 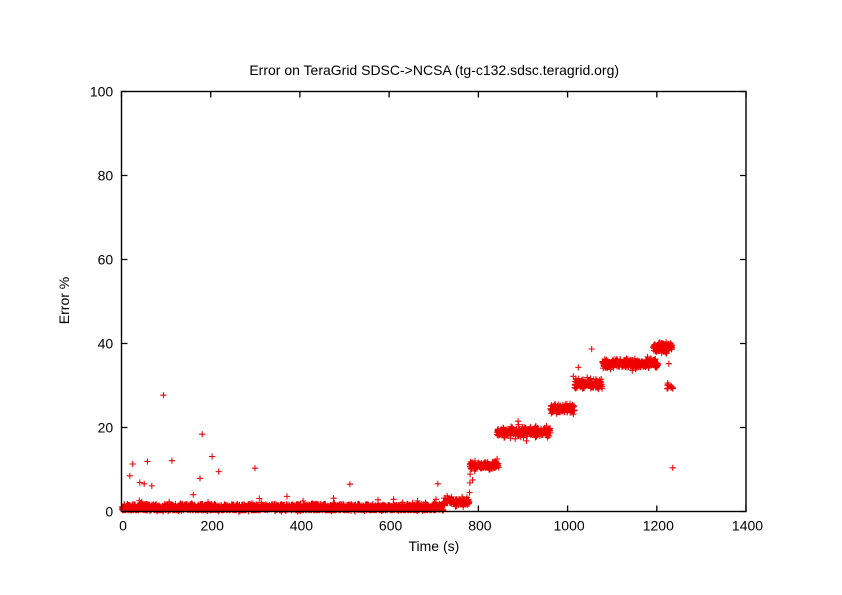 I want to click on svg-text: Error %, so click(x=64, y=300).